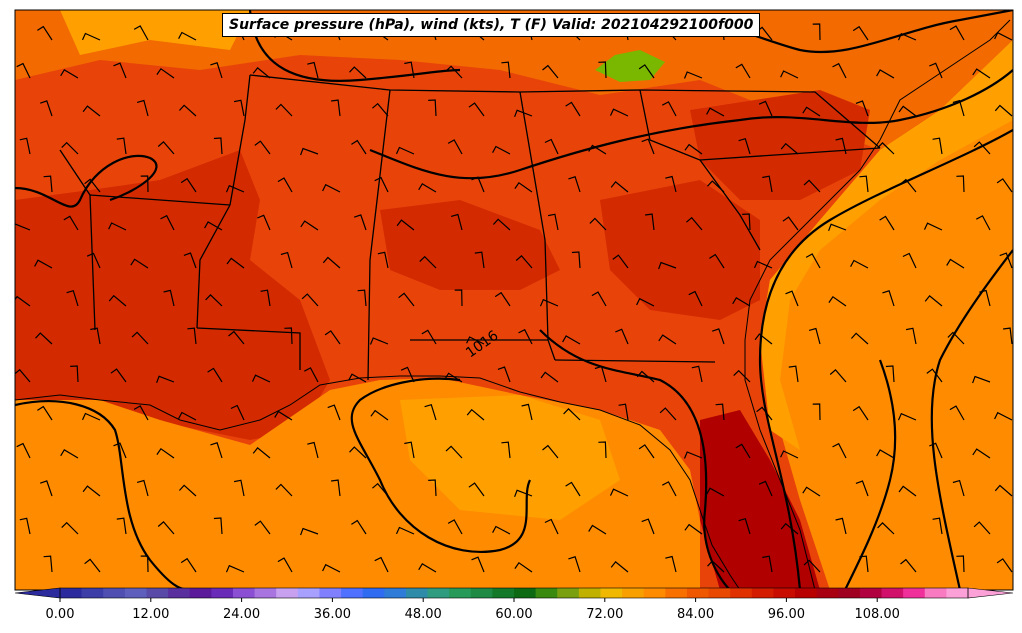  What do you see at coordinates (332, 614) in the screenshot?
I see `colorbar-tick-label: 36.00` at bounding box center [332, 614].